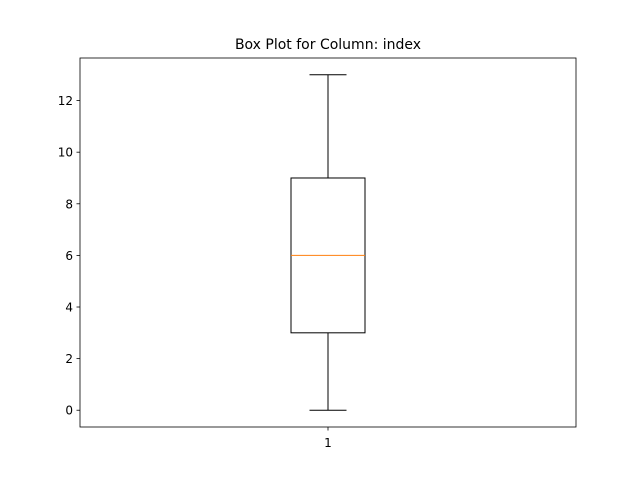  What do you see at coordinates (69, 204) in the screenshot?
I see `y-tick-label: 8` at bounding box center [69, 204].